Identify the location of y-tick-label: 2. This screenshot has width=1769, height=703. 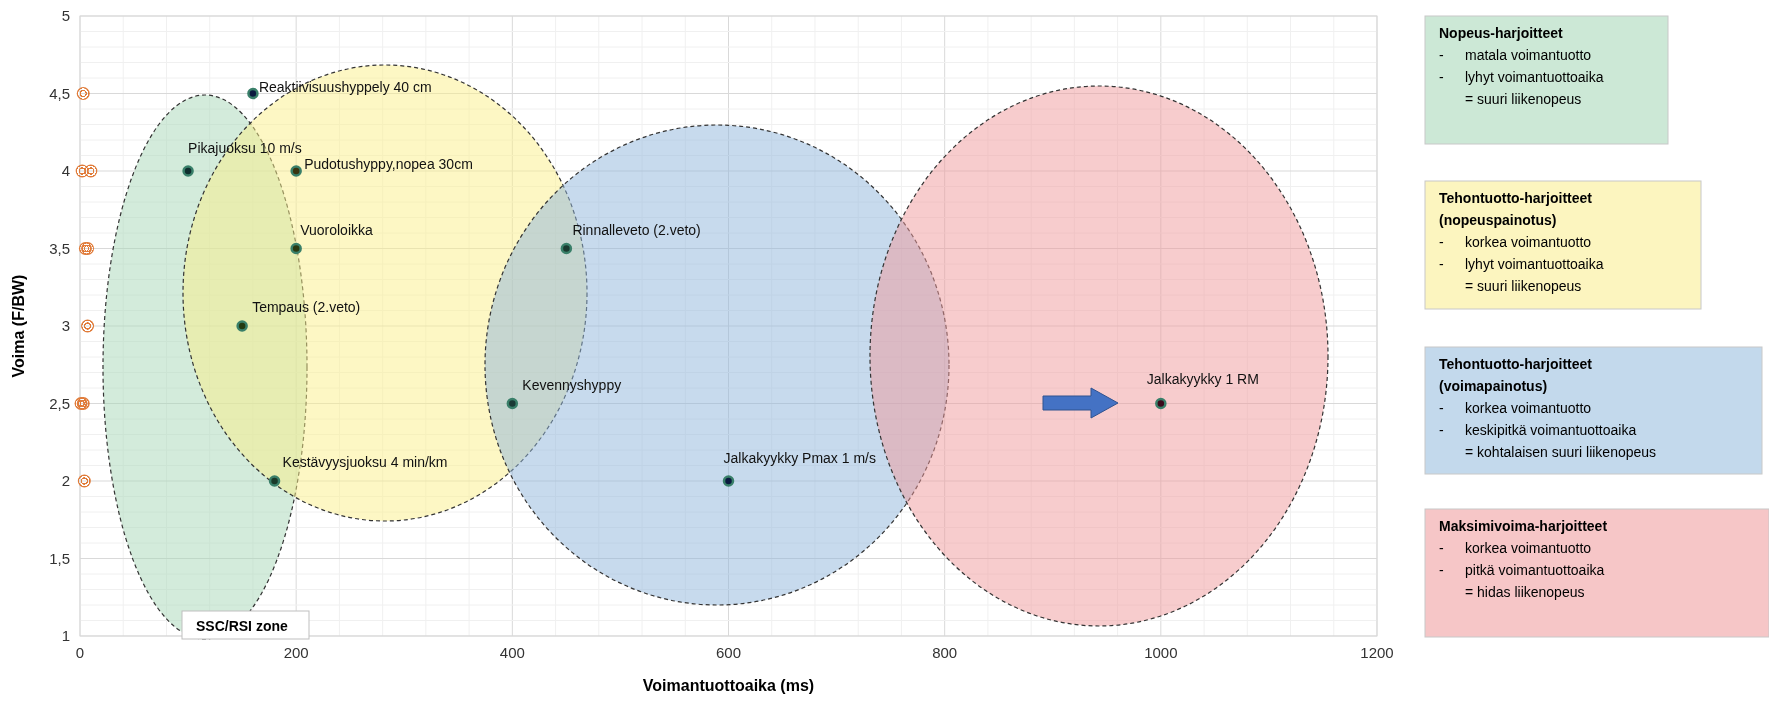
(65, 480).